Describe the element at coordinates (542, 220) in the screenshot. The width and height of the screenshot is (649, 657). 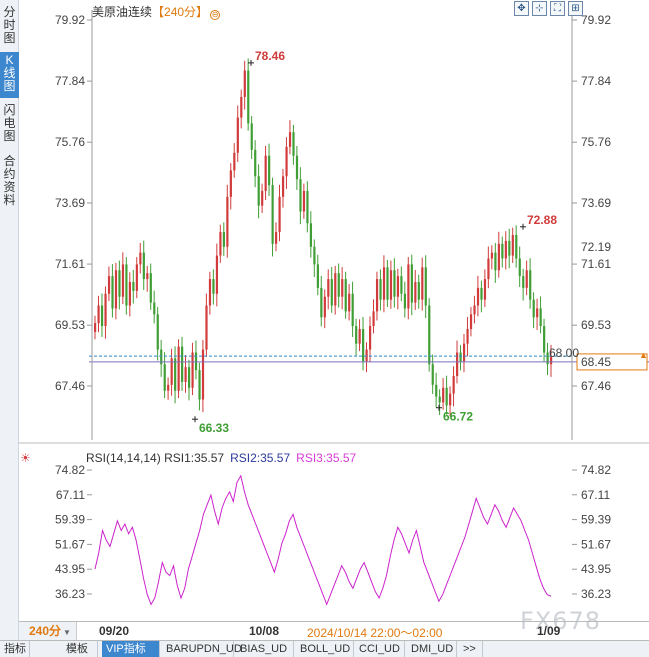
I see `peak-label: 72.88` at that location.